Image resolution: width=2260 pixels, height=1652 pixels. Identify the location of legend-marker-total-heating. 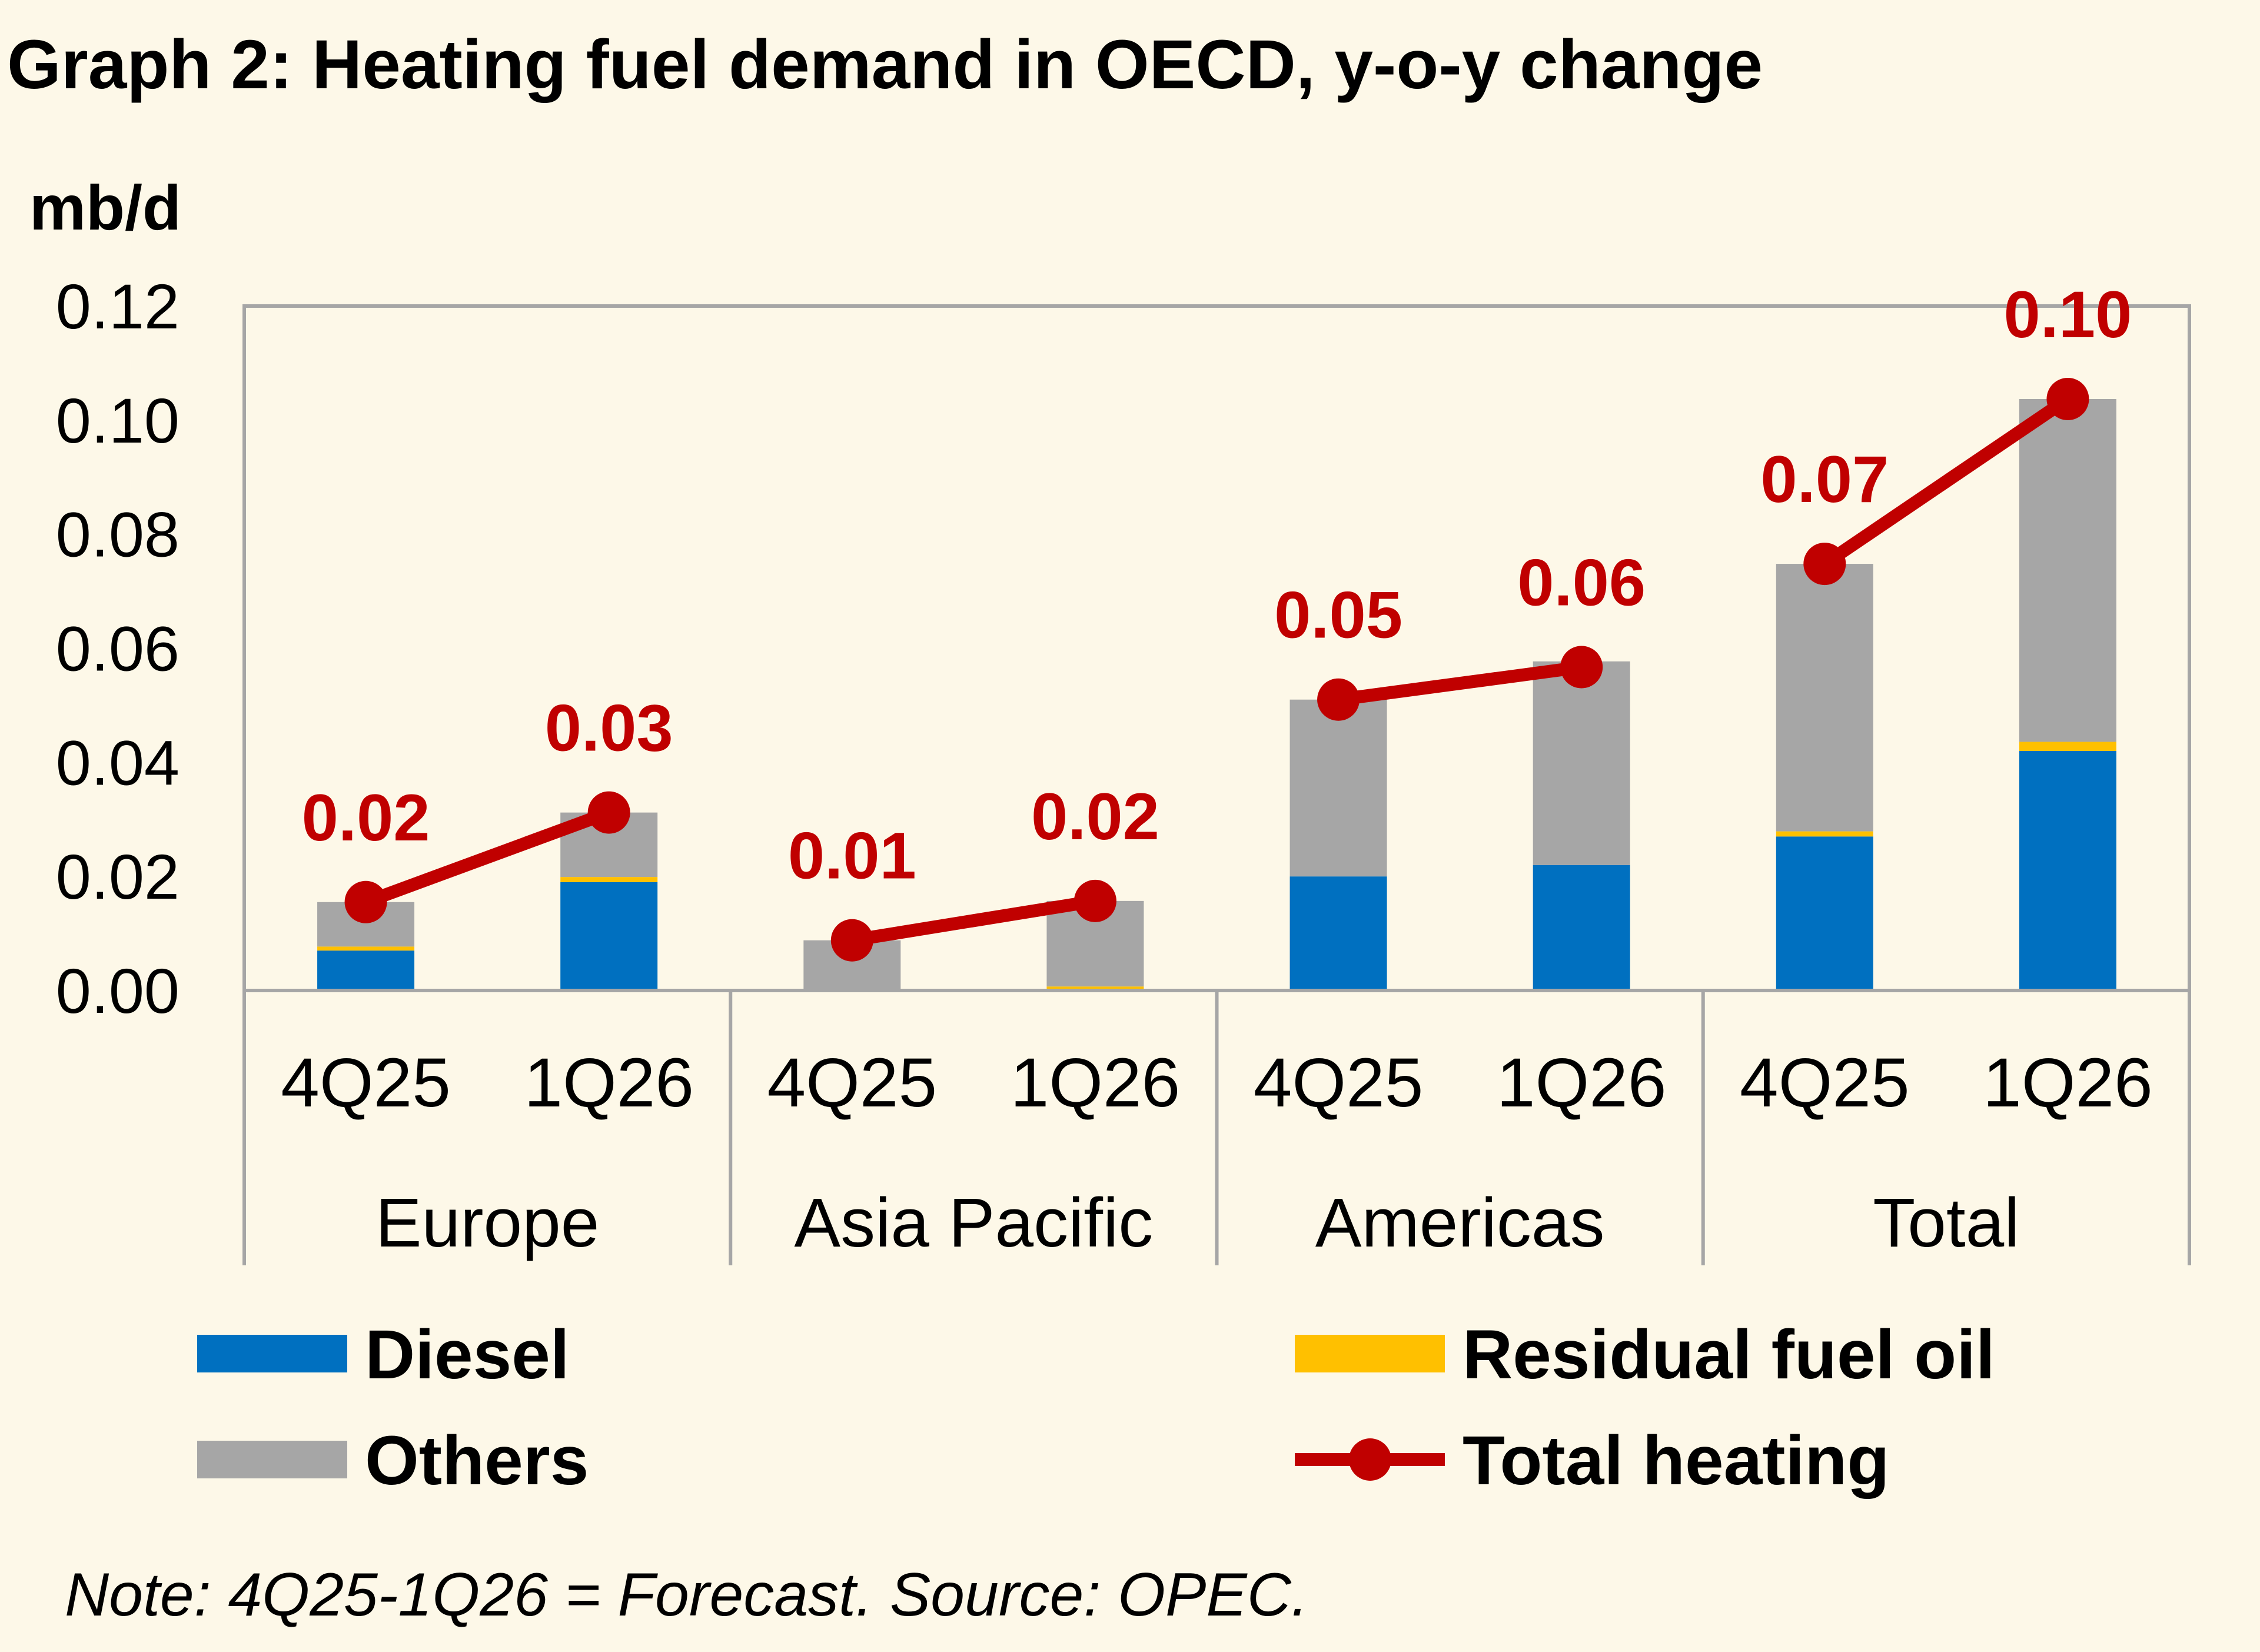
(1370, 1459).